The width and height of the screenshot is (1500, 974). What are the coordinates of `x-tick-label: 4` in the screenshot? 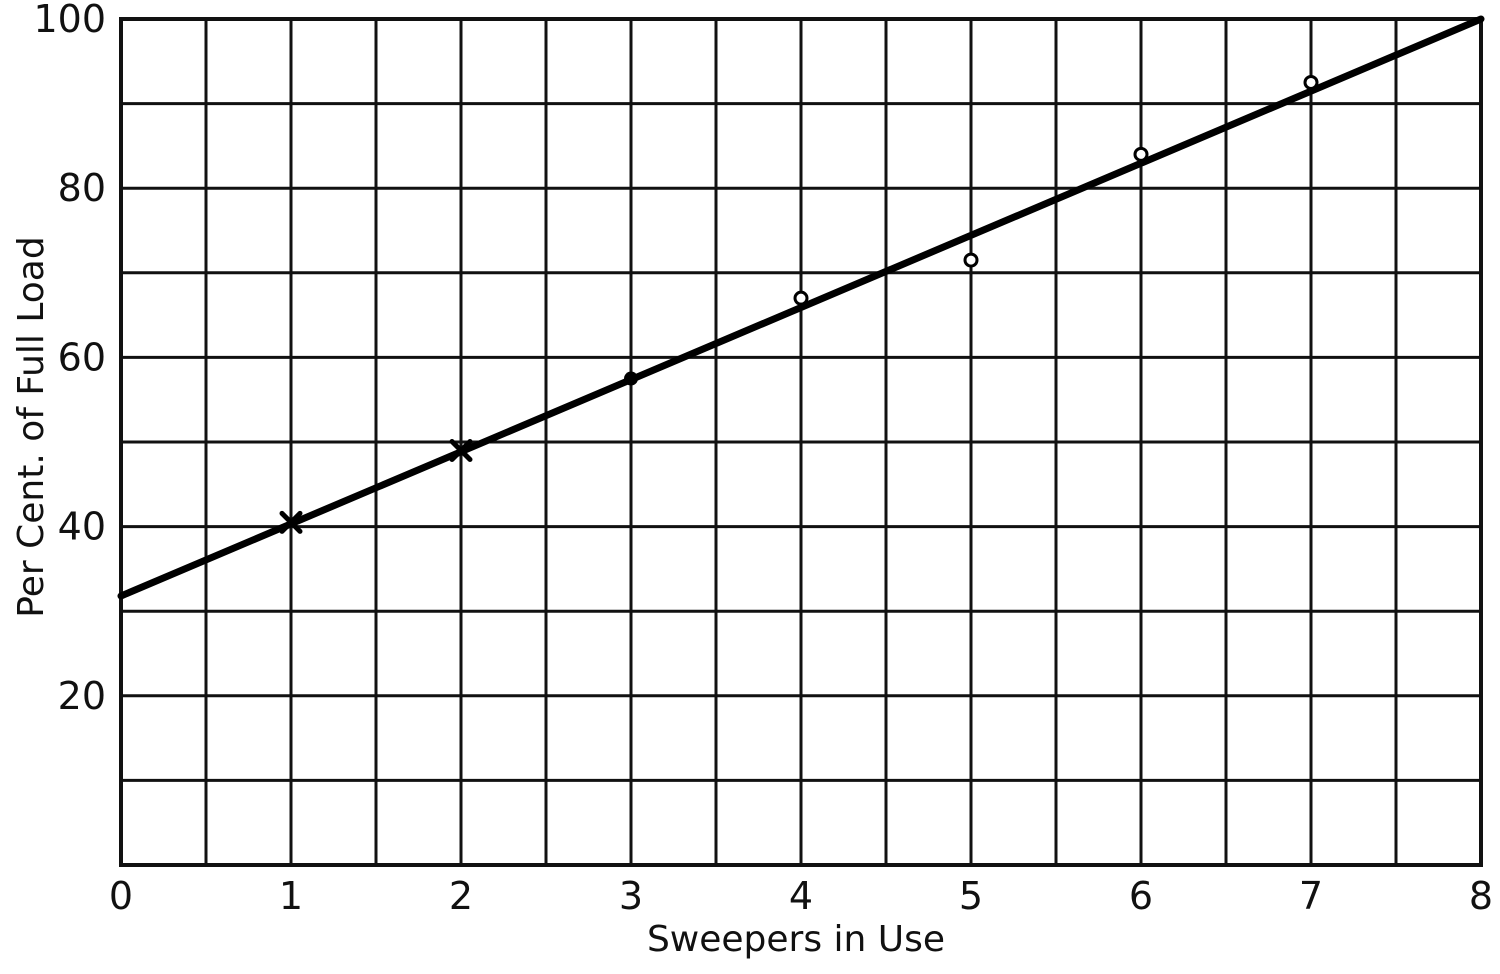 It's located at (801, 896).